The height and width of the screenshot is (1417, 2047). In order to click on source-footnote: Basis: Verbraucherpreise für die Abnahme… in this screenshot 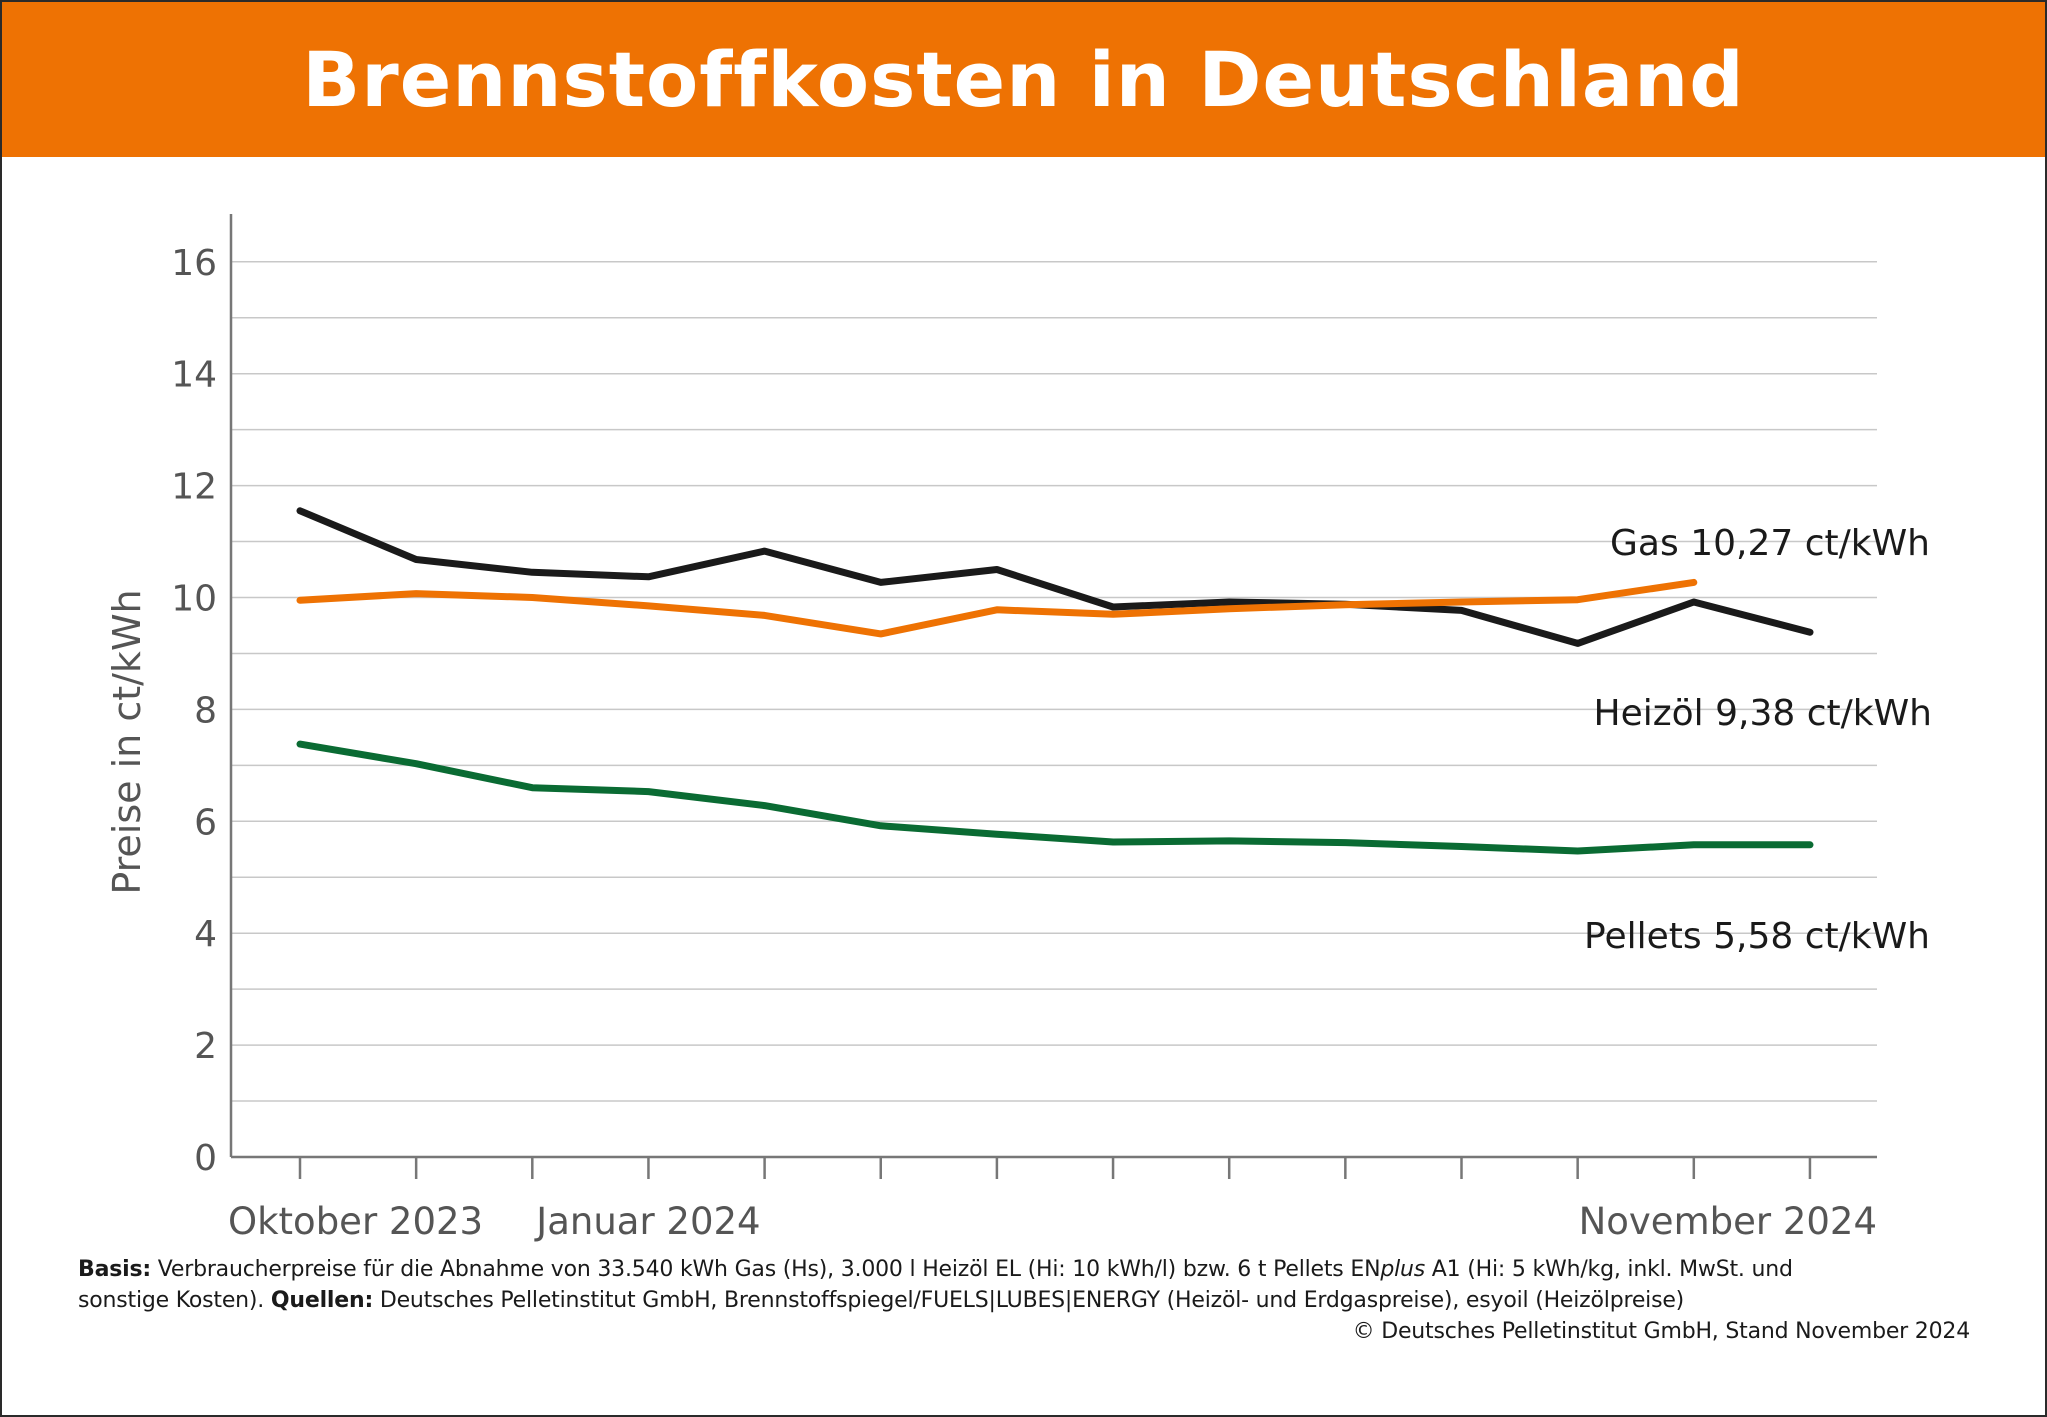, I will do `click(1024, 1300)`.